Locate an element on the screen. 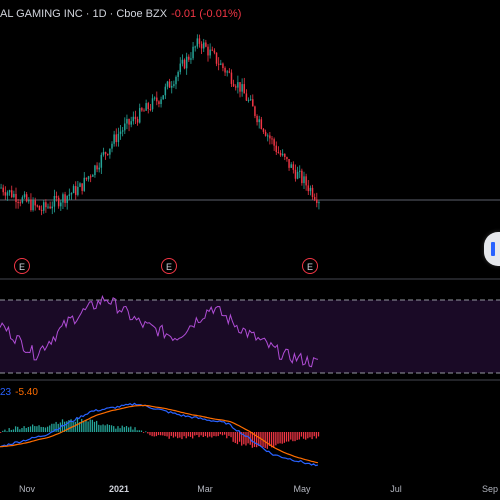 The height and width of the screenshot is (500, 500). signal-line is located at coordinates (159, 434).